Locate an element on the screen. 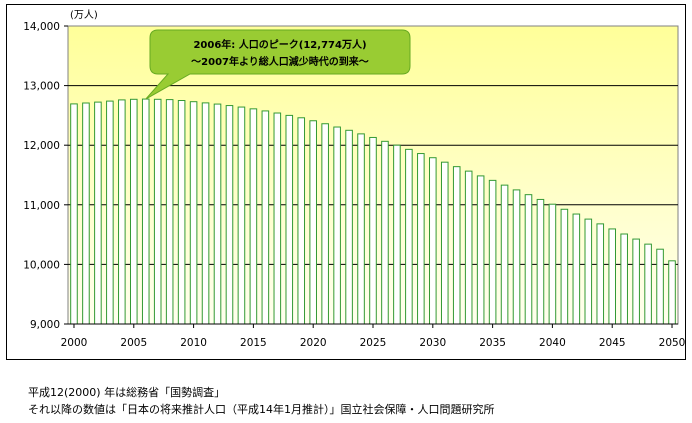 This screenshot has height=423, width=692. bar-2022 is located at coordinates (337, 225).